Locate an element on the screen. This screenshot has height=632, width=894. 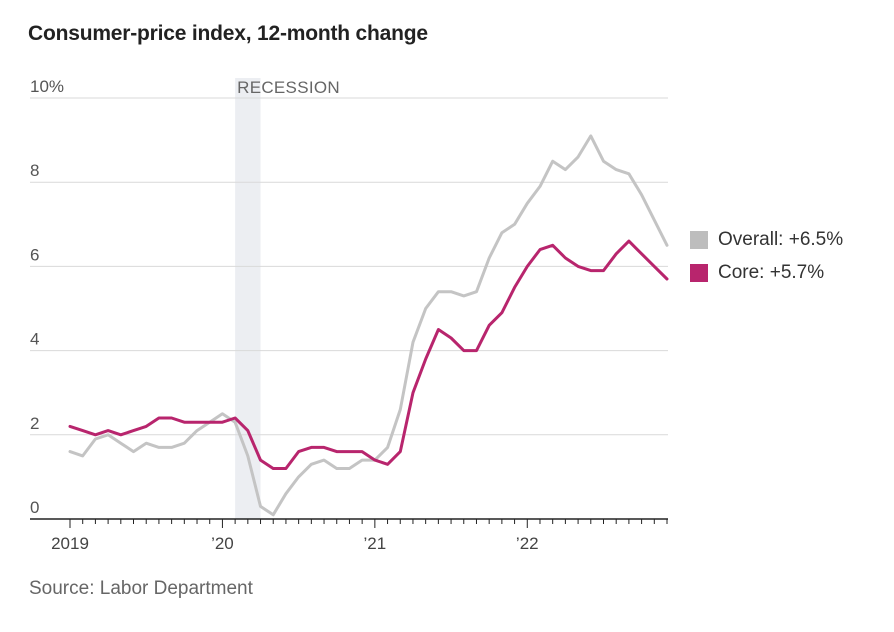
x-tick-label-20: ’20 is located at coordinates (222, 543).